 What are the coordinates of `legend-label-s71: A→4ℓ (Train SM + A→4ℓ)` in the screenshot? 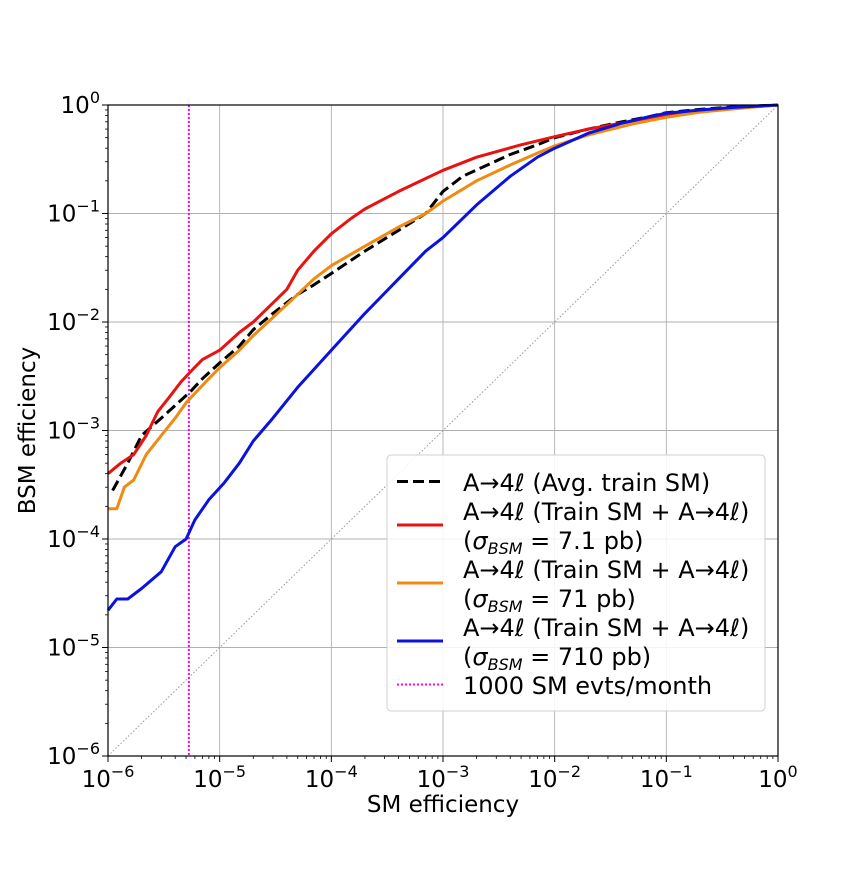 It's located at (606, 570).